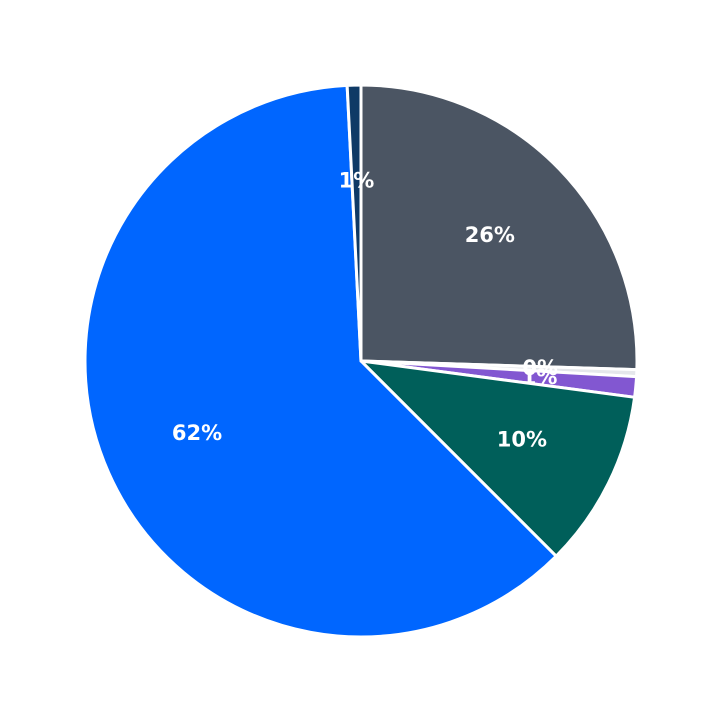 This screenshot has height=723, width=723. What do you see at coordinates (490, 235) in the screenshot?
I see `data-label: 26%` at bounding box center [490, 235].